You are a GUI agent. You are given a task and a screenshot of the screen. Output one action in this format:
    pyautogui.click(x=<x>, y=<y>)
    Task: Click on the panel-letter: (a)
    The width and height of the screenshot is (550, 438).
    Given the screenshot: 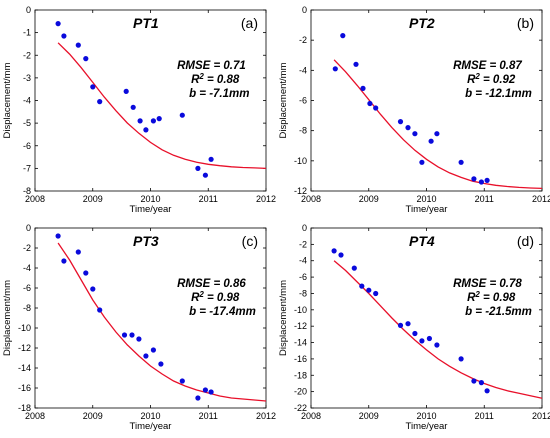 What is the action you would take?
    pyautogui.click(x=249, y=23)
    